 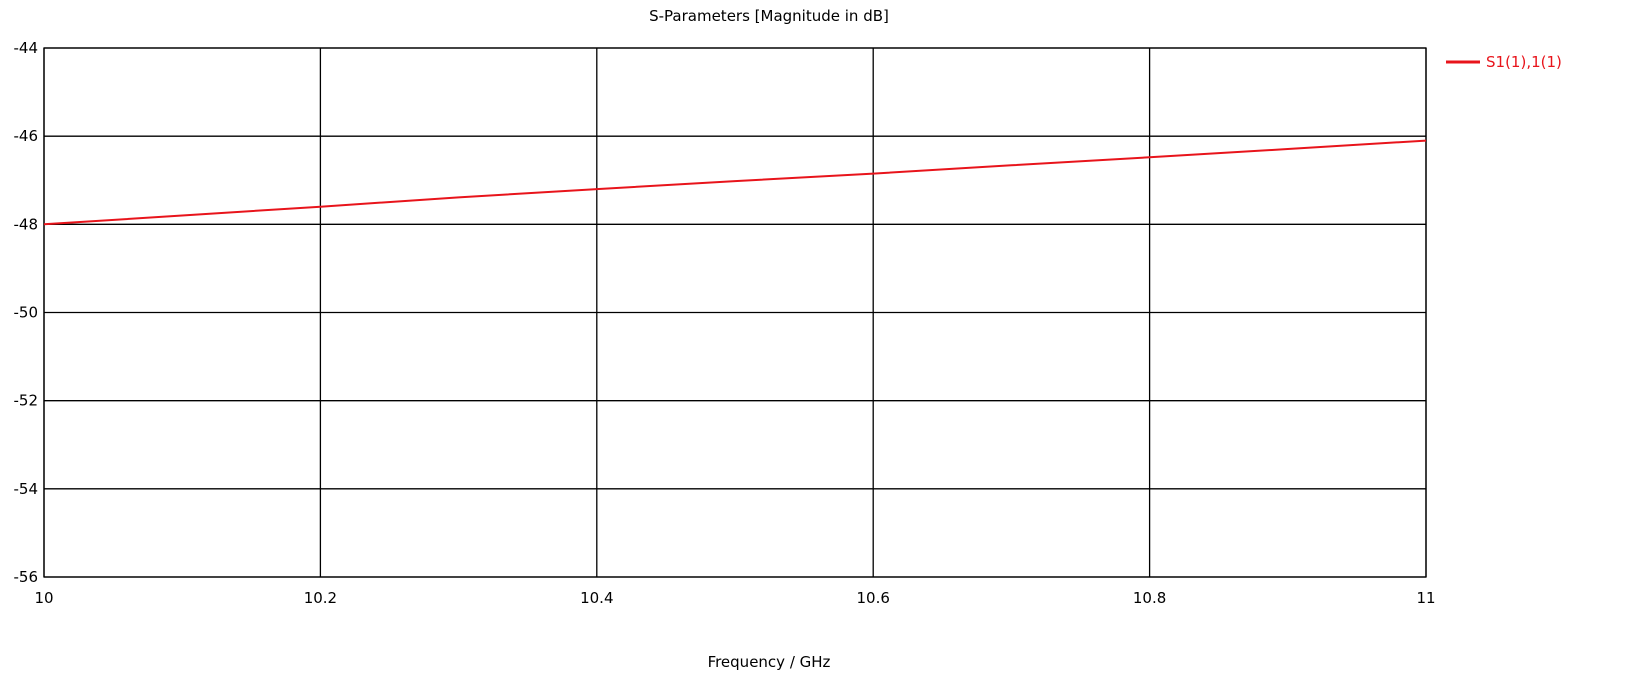 I want to click on y-tick-label: -48, so click(x=26, y=224).